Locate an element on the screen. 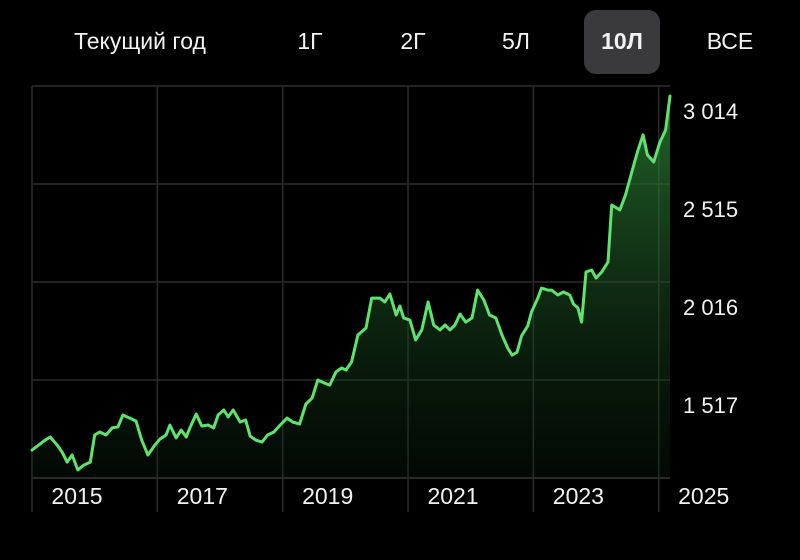 Image resolution: width=800 pixels, height=560 pixels. range-tab-label: ВСЕ is located at coordinates (730, 41).